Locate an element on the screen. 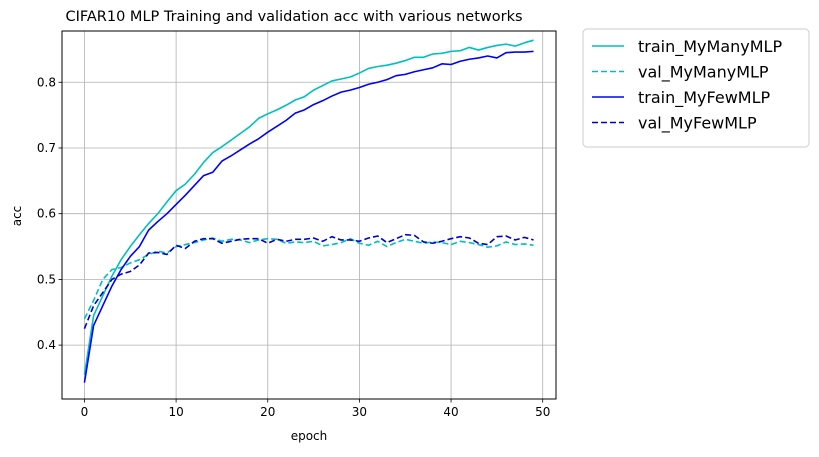 This screenshot has height=457, width=819. x-axis-label: epoch is located at coordinates (309, 436).